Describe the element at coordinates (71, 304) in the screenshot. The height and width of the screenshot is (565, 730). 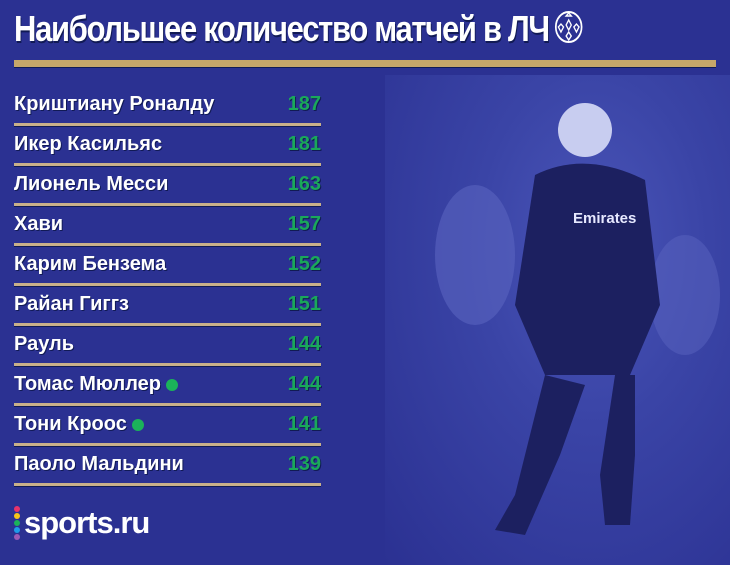
I see `player-name: Райан Гиггз` at that location.